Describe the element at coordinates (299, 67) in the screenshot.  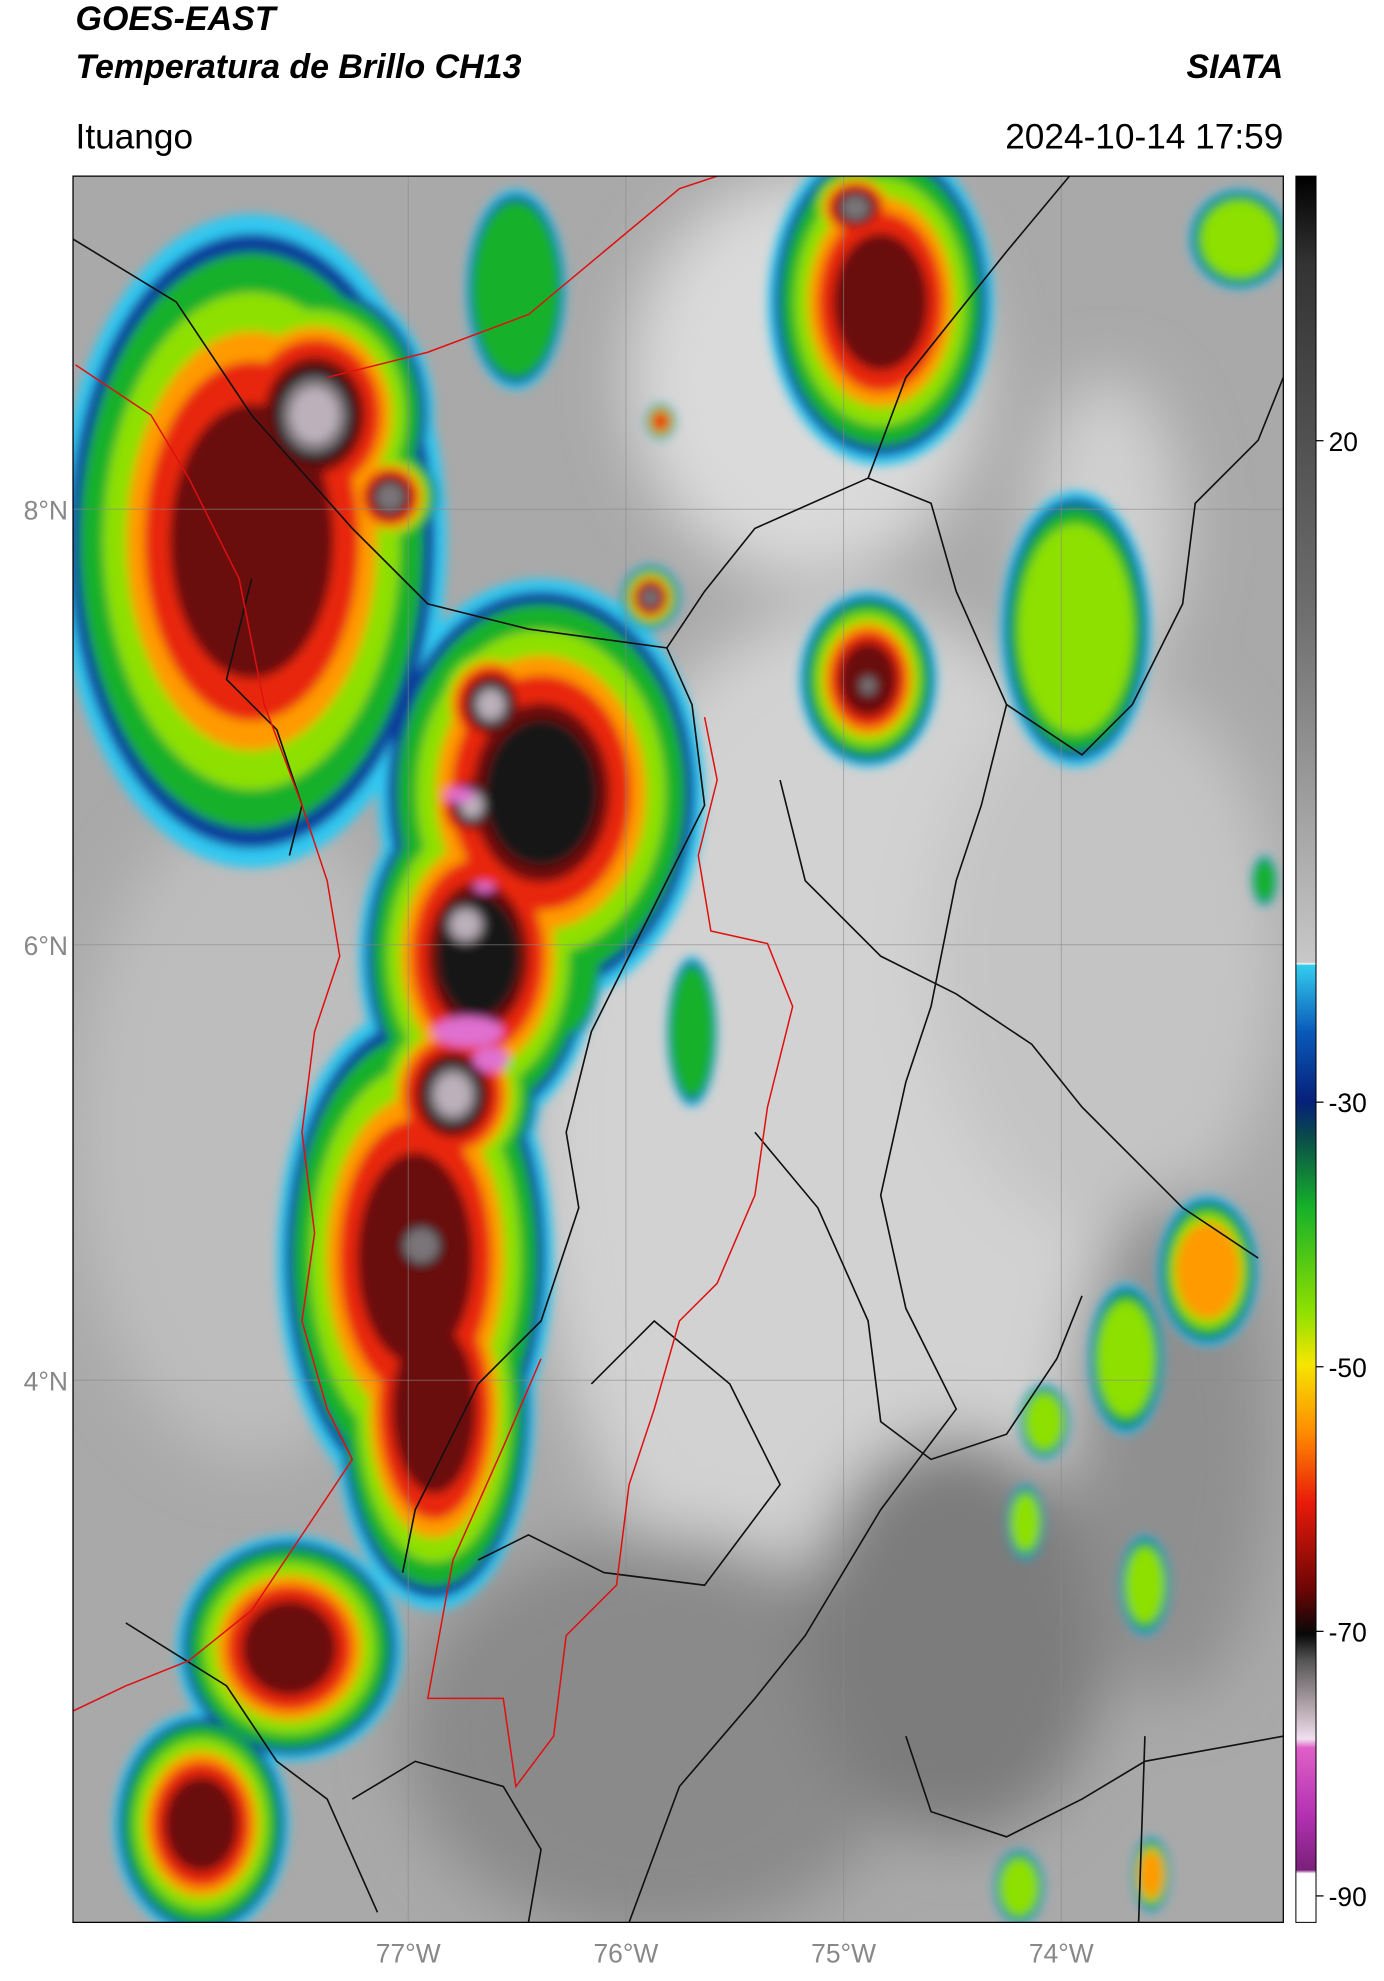
I see `subtitle: Temperatura de Brillo CH13` at that location.